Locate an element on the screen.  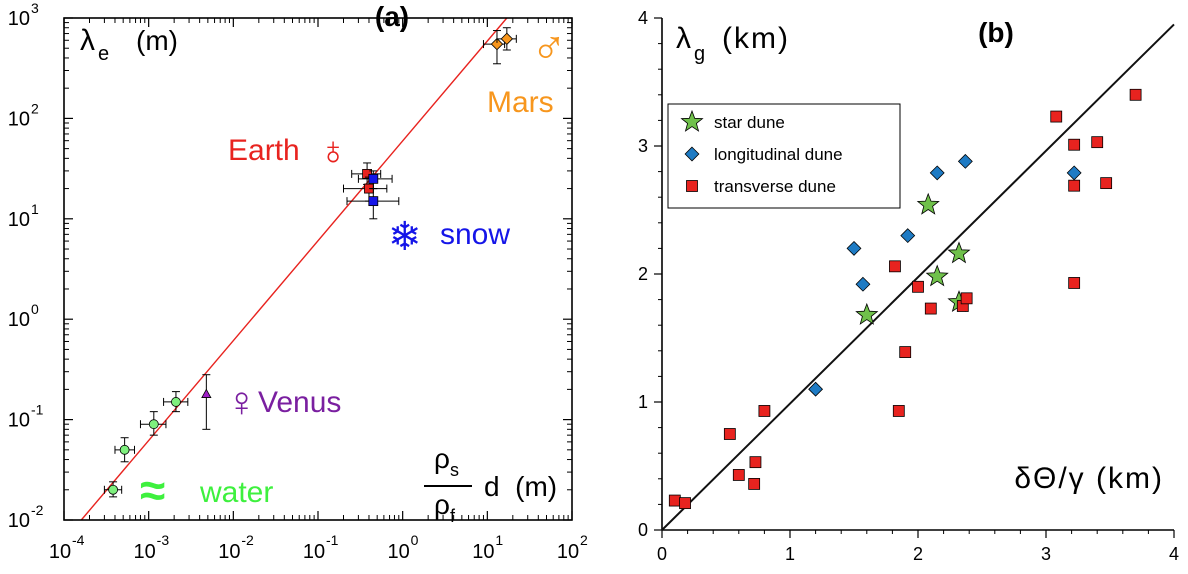
x-tick-label-exponent: 0 is located at coordinates (415, 540).